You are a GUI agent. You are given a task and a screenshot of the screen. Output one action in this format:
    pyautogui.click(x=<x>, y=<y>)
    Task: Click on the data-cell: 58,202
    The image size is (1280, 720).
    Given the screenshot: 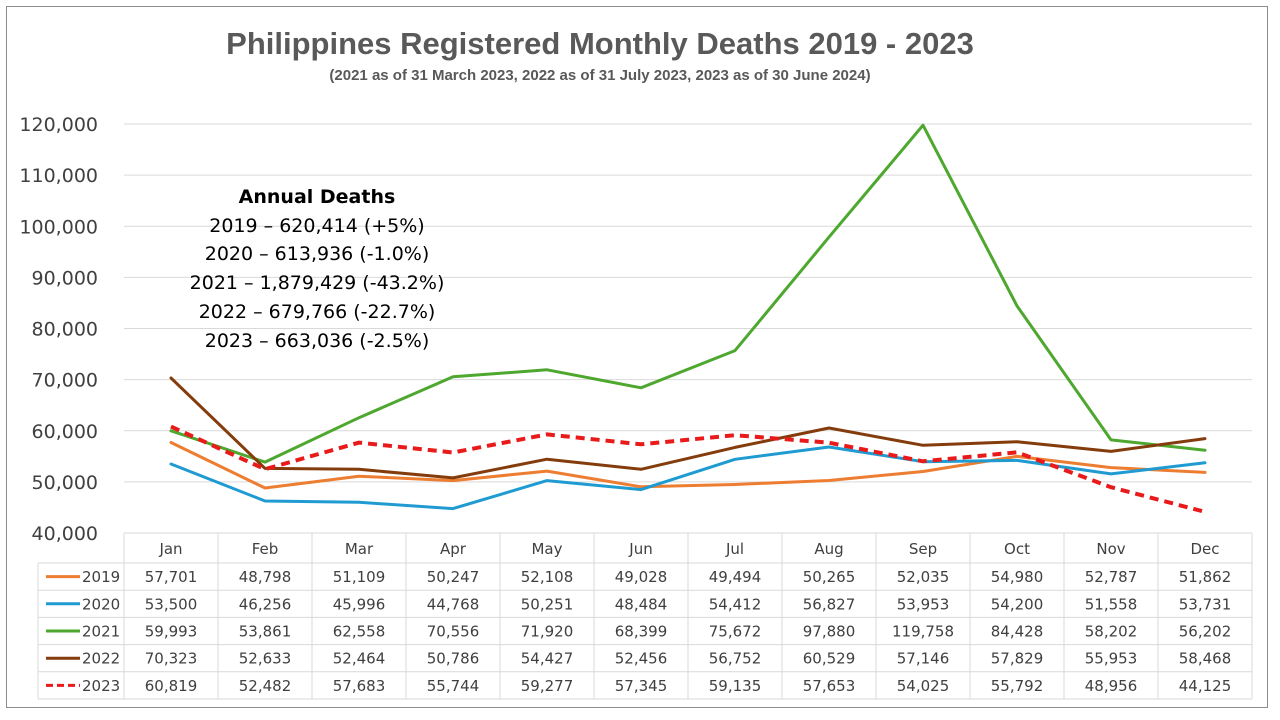 What is the action you would take?
    pyautogui.click(x=1111, y=632)
    